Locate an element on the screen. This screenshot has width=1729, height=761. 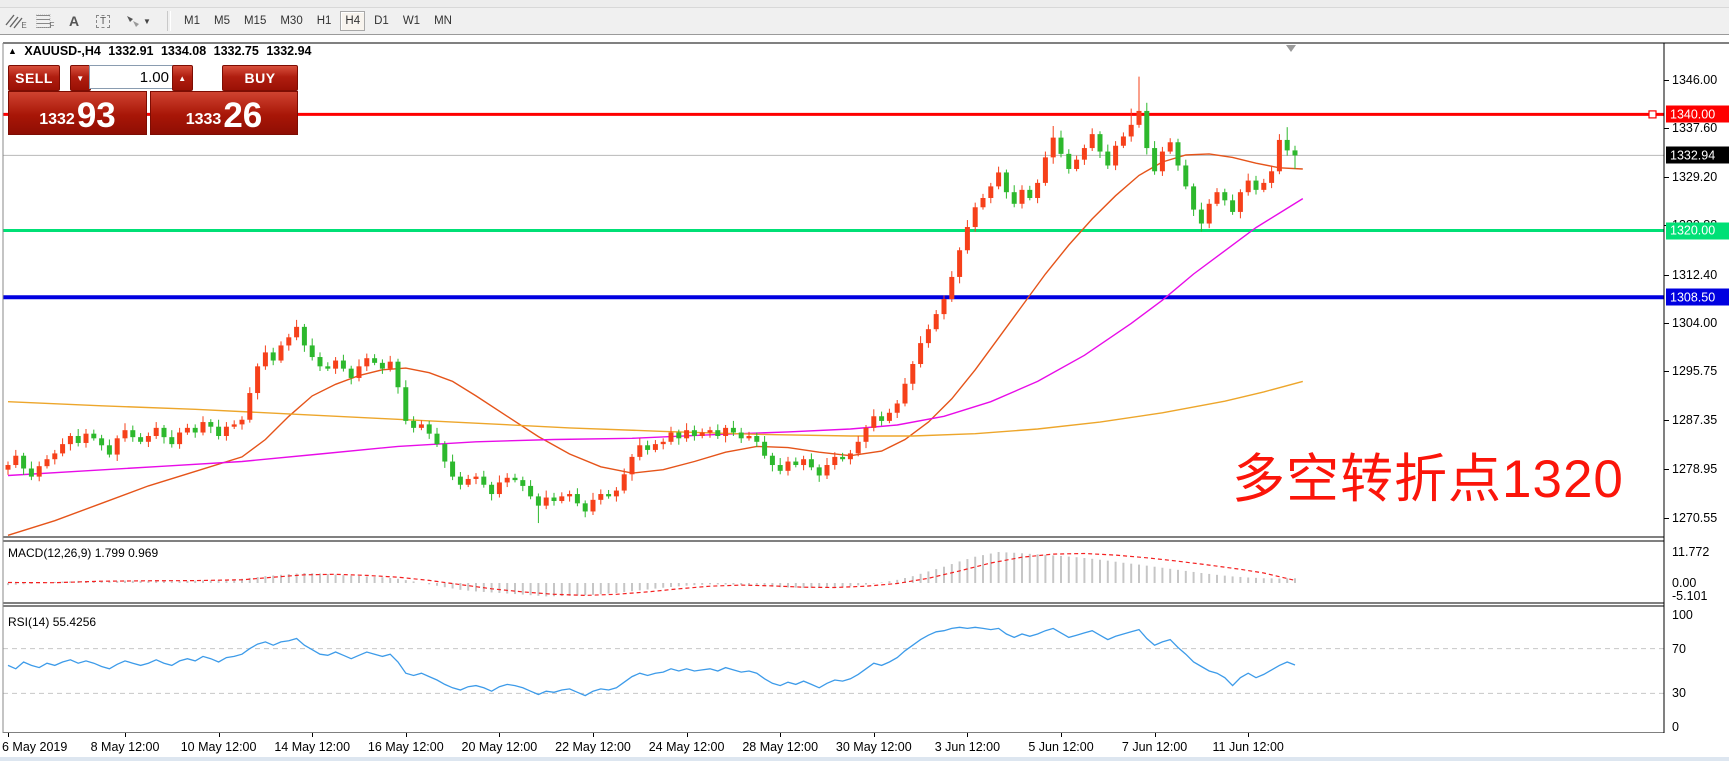
price-tick-1312.40: 1312.40 is located at coordinates (1695, 274).